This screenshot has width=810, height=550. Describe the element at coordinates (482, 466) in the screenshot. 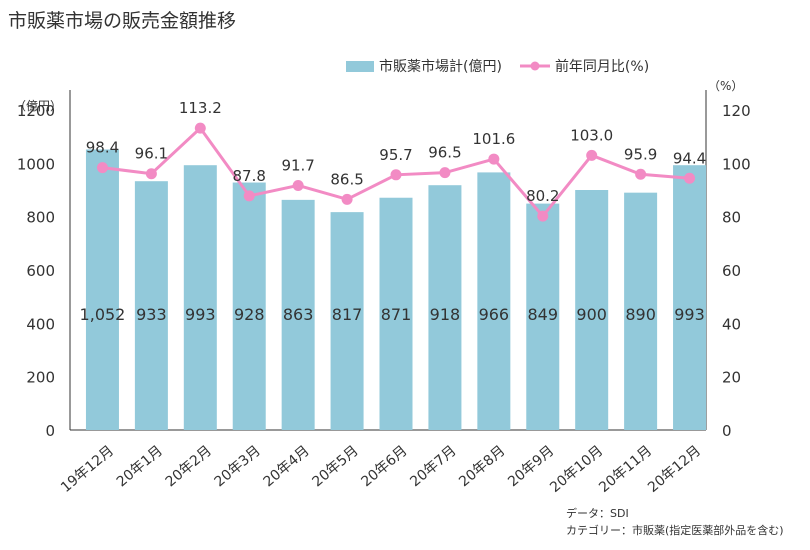

I see `x-tick-label: 20年8月` at that location.